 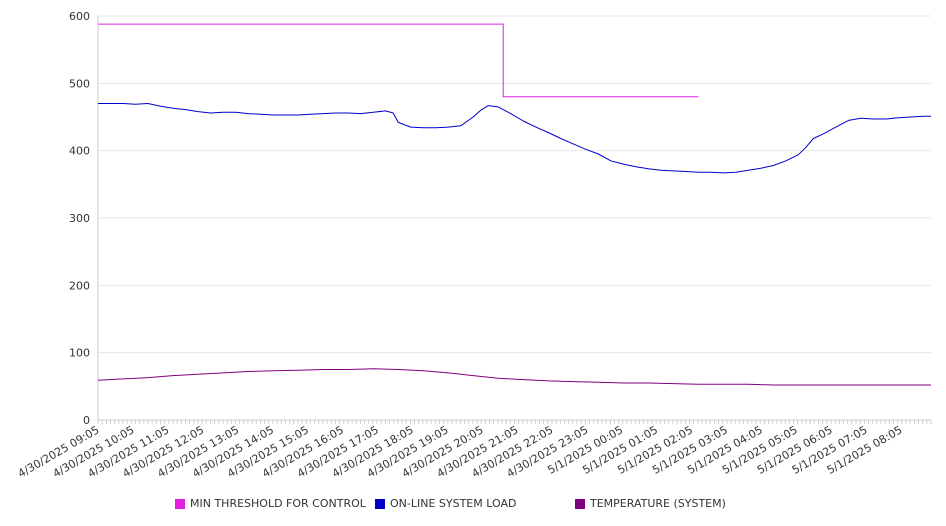 What do you see at coordinates (79, 285) in the screenshot?
I see `y-tick-label-200: 200` at bounding box center [79, 285].